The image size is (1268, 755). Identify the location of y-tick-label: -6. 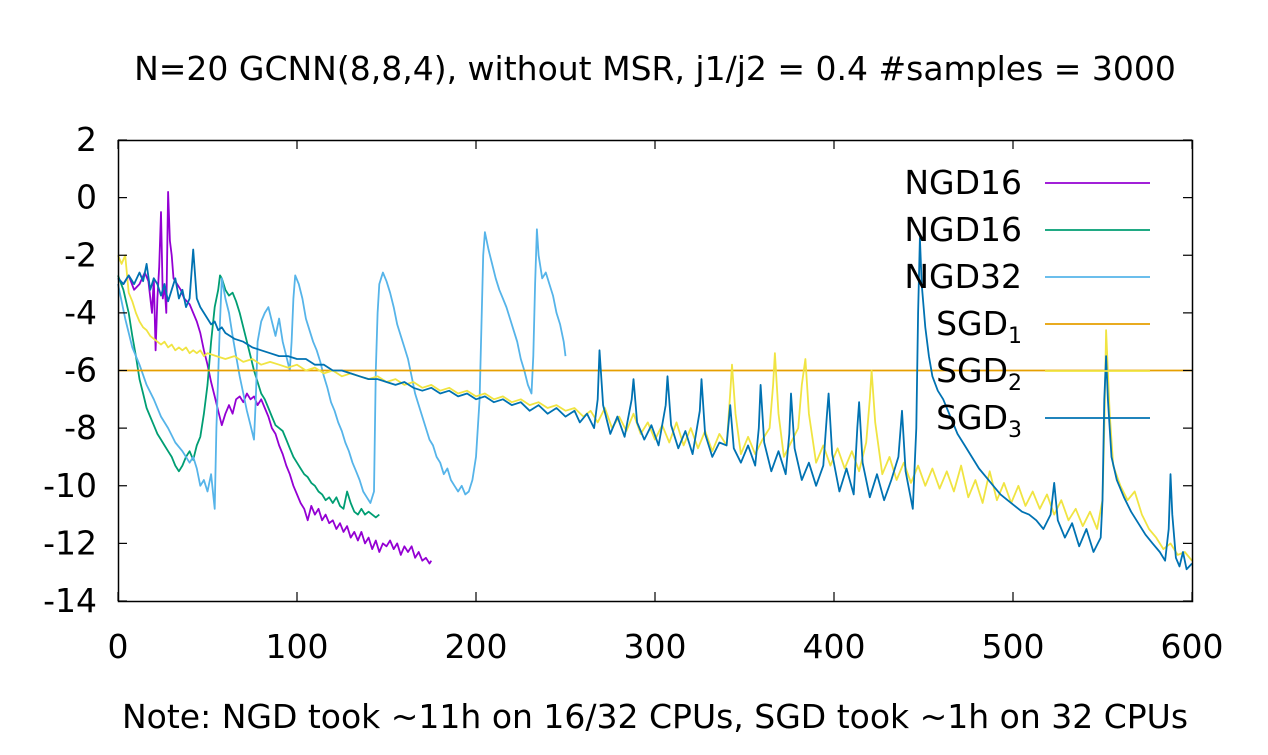
(80, 370).